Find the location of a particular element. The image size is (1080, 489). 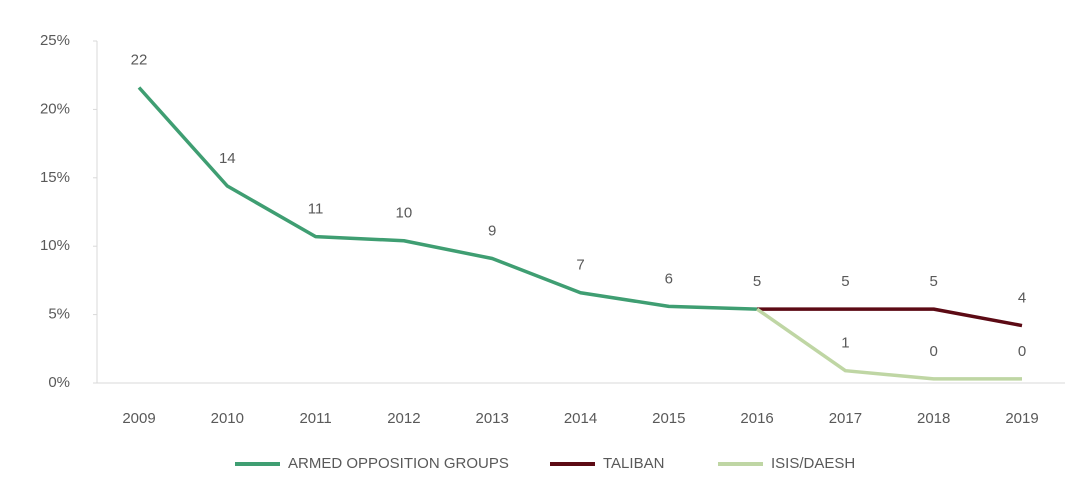

x-tick-label: 2012 is located at coordinates (403, 418).